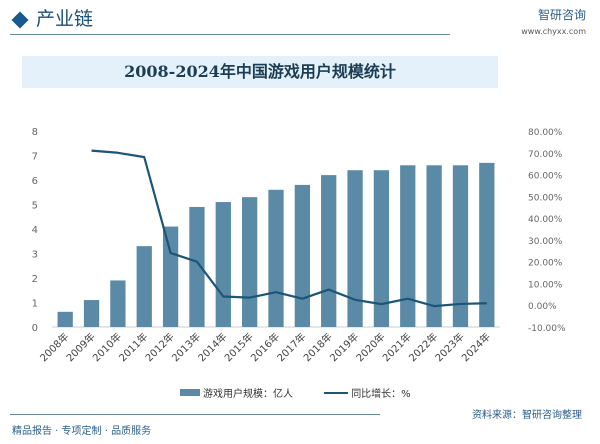 This screenshot has width=600, height=444. I want to click on right-tick-label: 70.00%, so click(545, 155).